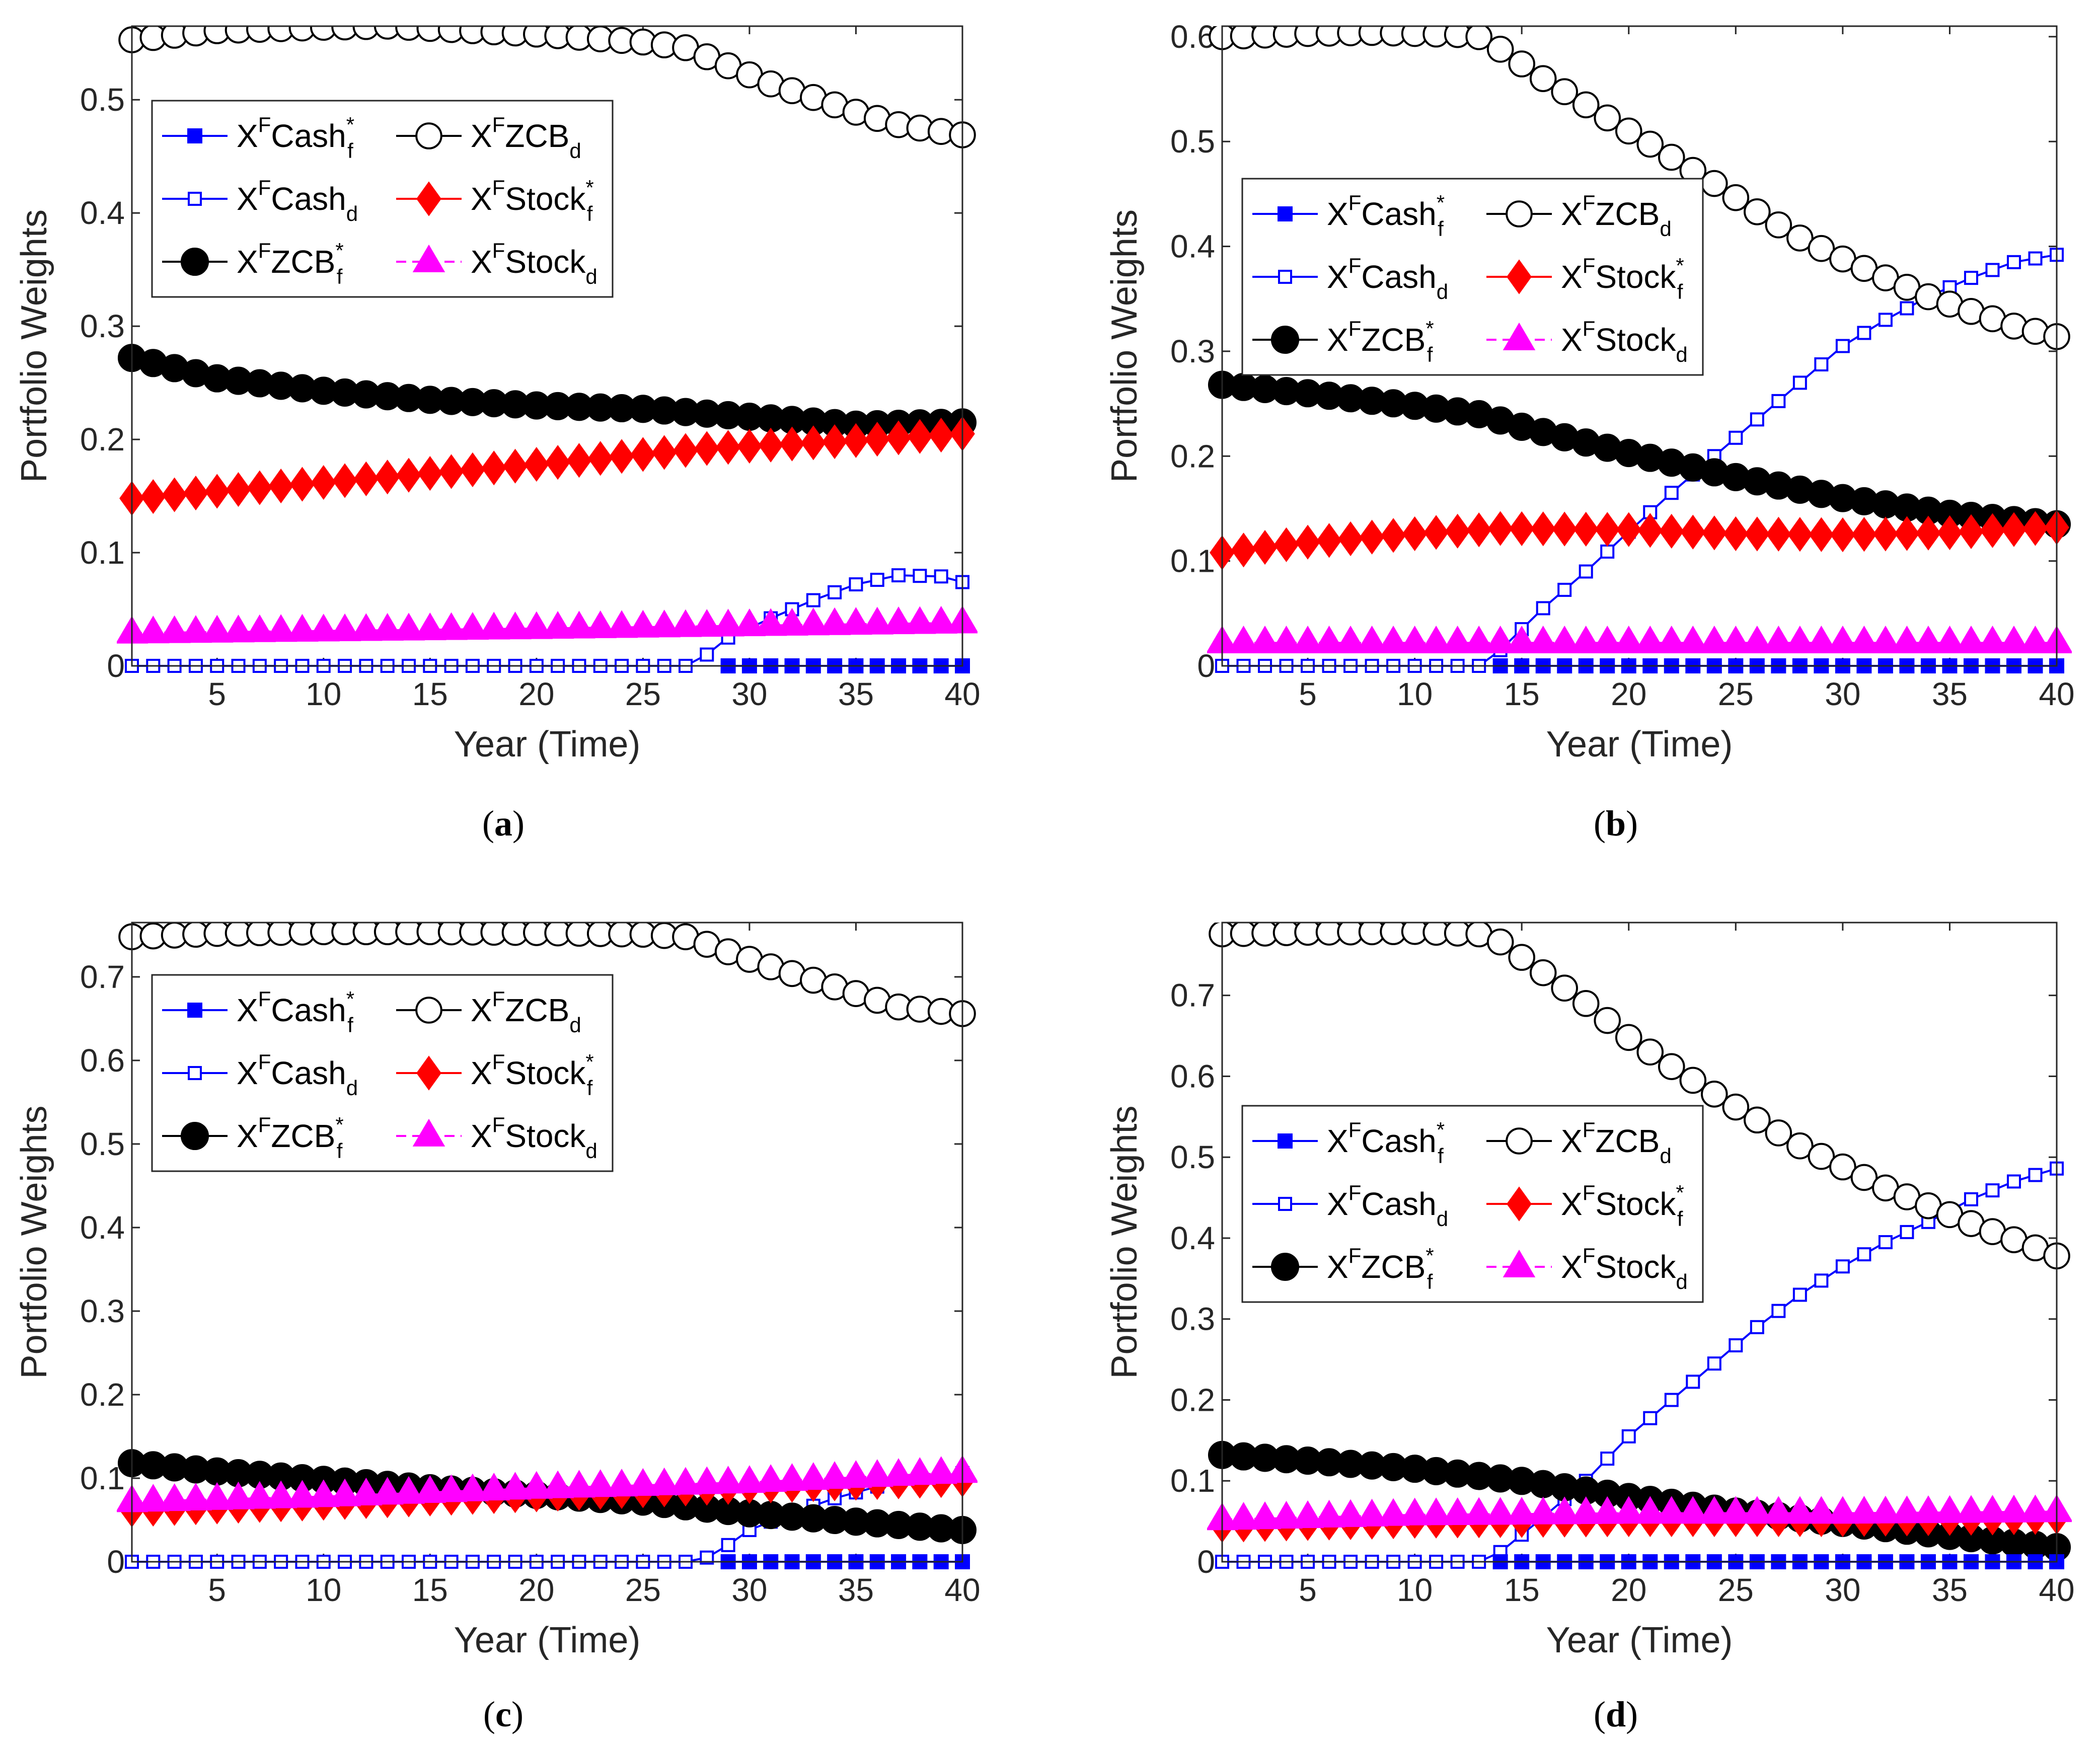 The width and height of the screenshot is (2100, 1750). What do you see at coordinates (1843, 1590) in the screenshot?
I see `x-tick-label: 30` at bounding box center [1843, 1590].